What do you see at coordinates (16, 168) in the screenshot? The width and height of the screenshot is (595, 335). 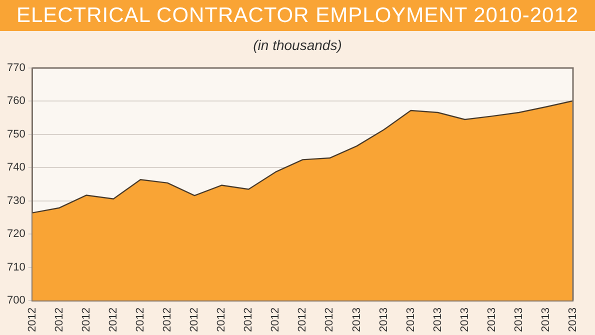 I see `y-tick-label: 740` at bounding box center [16, 168].